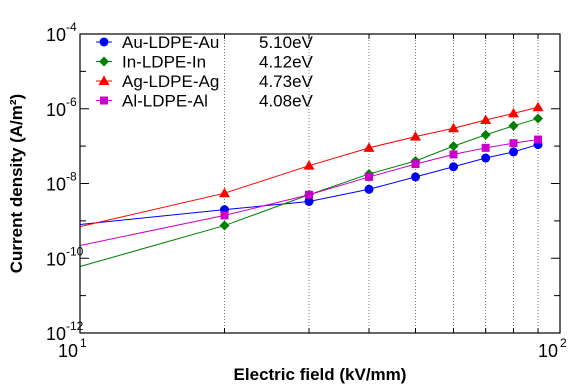 This screenshot has height=386, width=572. I want to click on x-tick-label: 10 2, so click(552, 348).